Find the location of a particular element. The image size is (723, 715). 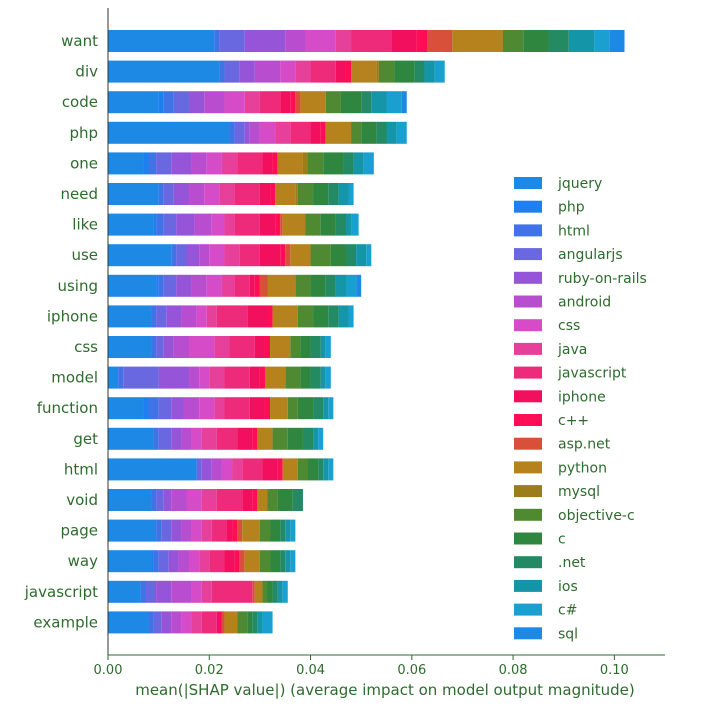

bar-using-python is located at coordinates (281, 285).